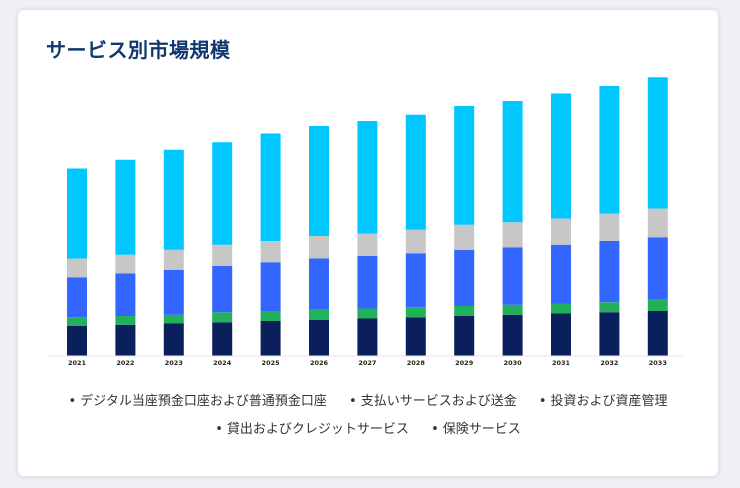 The height and width of the screenshot is (488, 740). Describe the element at coordinates (658, 363) in the screenshot. I see `x-tick-label-2033: 2033` at that location.